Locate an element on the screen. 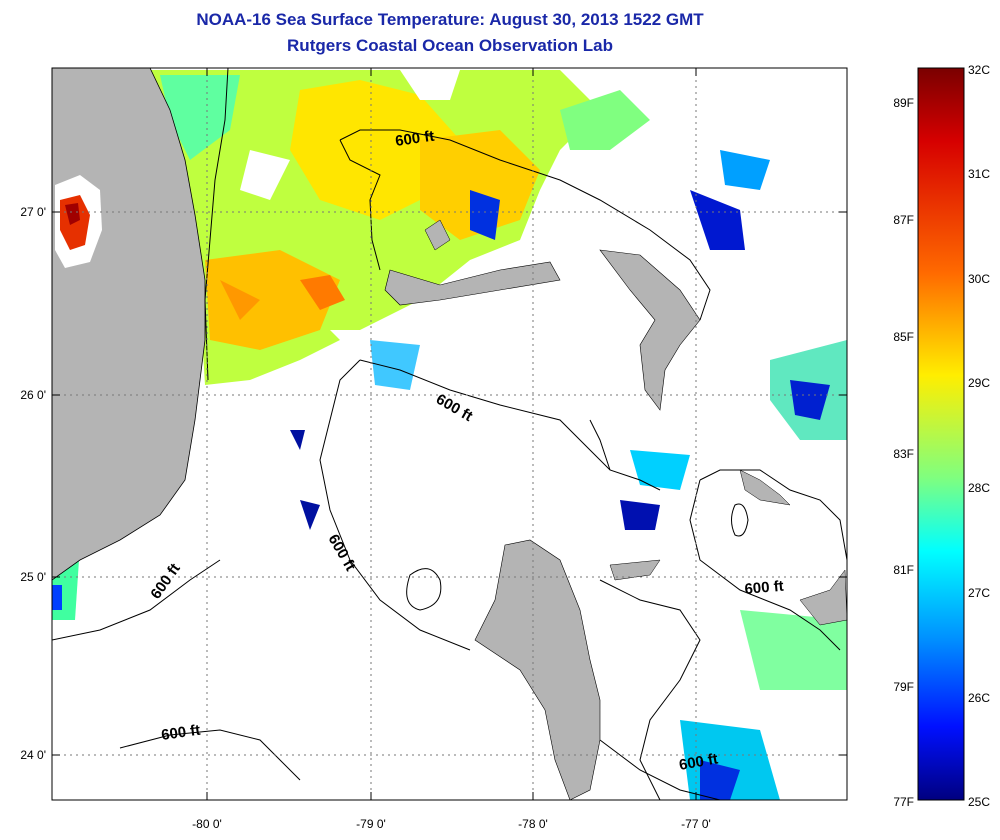 This screenshot has width=1000, height=840. lat-label: 24 0' is located at coordinates (33, 755).